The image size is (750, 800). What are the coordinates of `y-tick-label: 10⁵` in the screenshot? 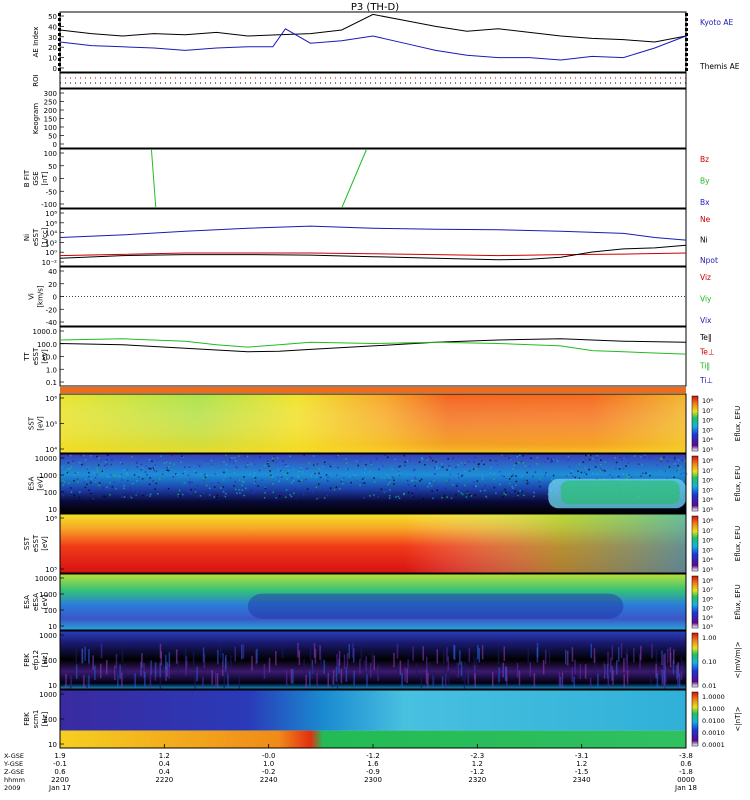 It's located at (51, 570).